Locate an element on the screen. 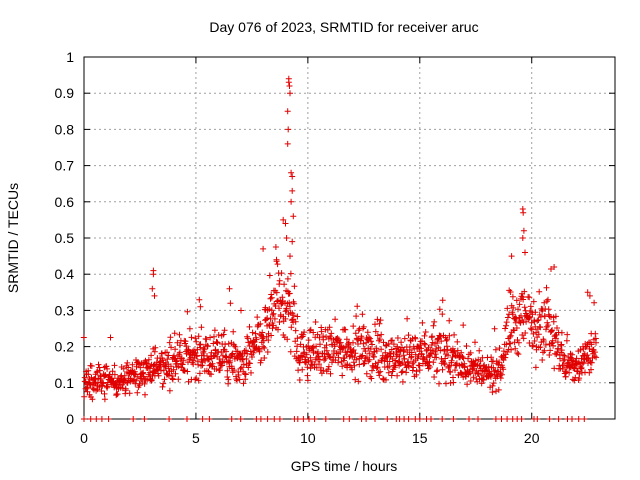  y-tick-label: 0.7 is located at coordinates (65, 166).